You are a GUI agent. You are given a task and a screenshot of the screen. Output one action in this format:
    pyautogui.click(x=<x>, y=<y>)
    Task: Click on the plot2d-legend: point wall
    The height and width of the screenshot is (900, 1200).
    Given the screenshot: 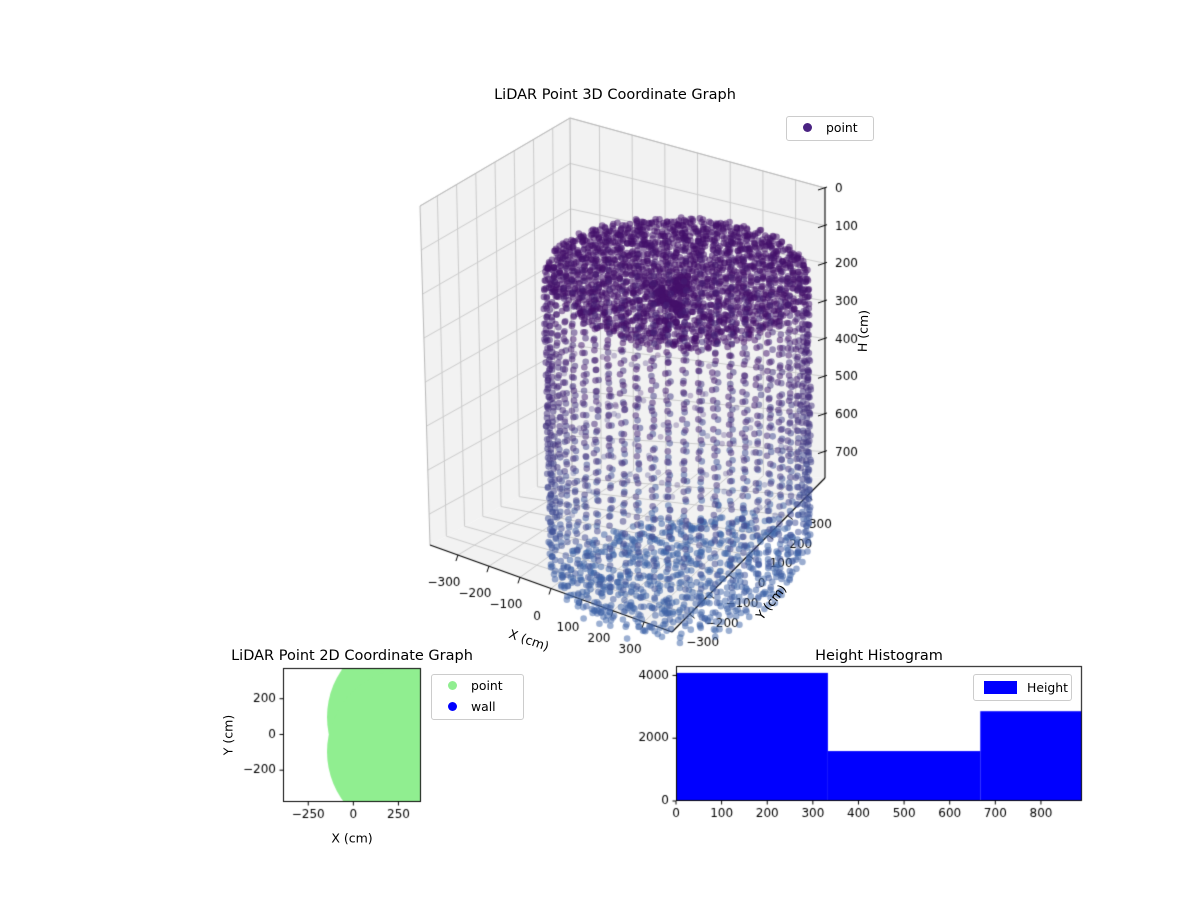 What is the action you would take?
    pyautogui.click(x=477, y=697)
    